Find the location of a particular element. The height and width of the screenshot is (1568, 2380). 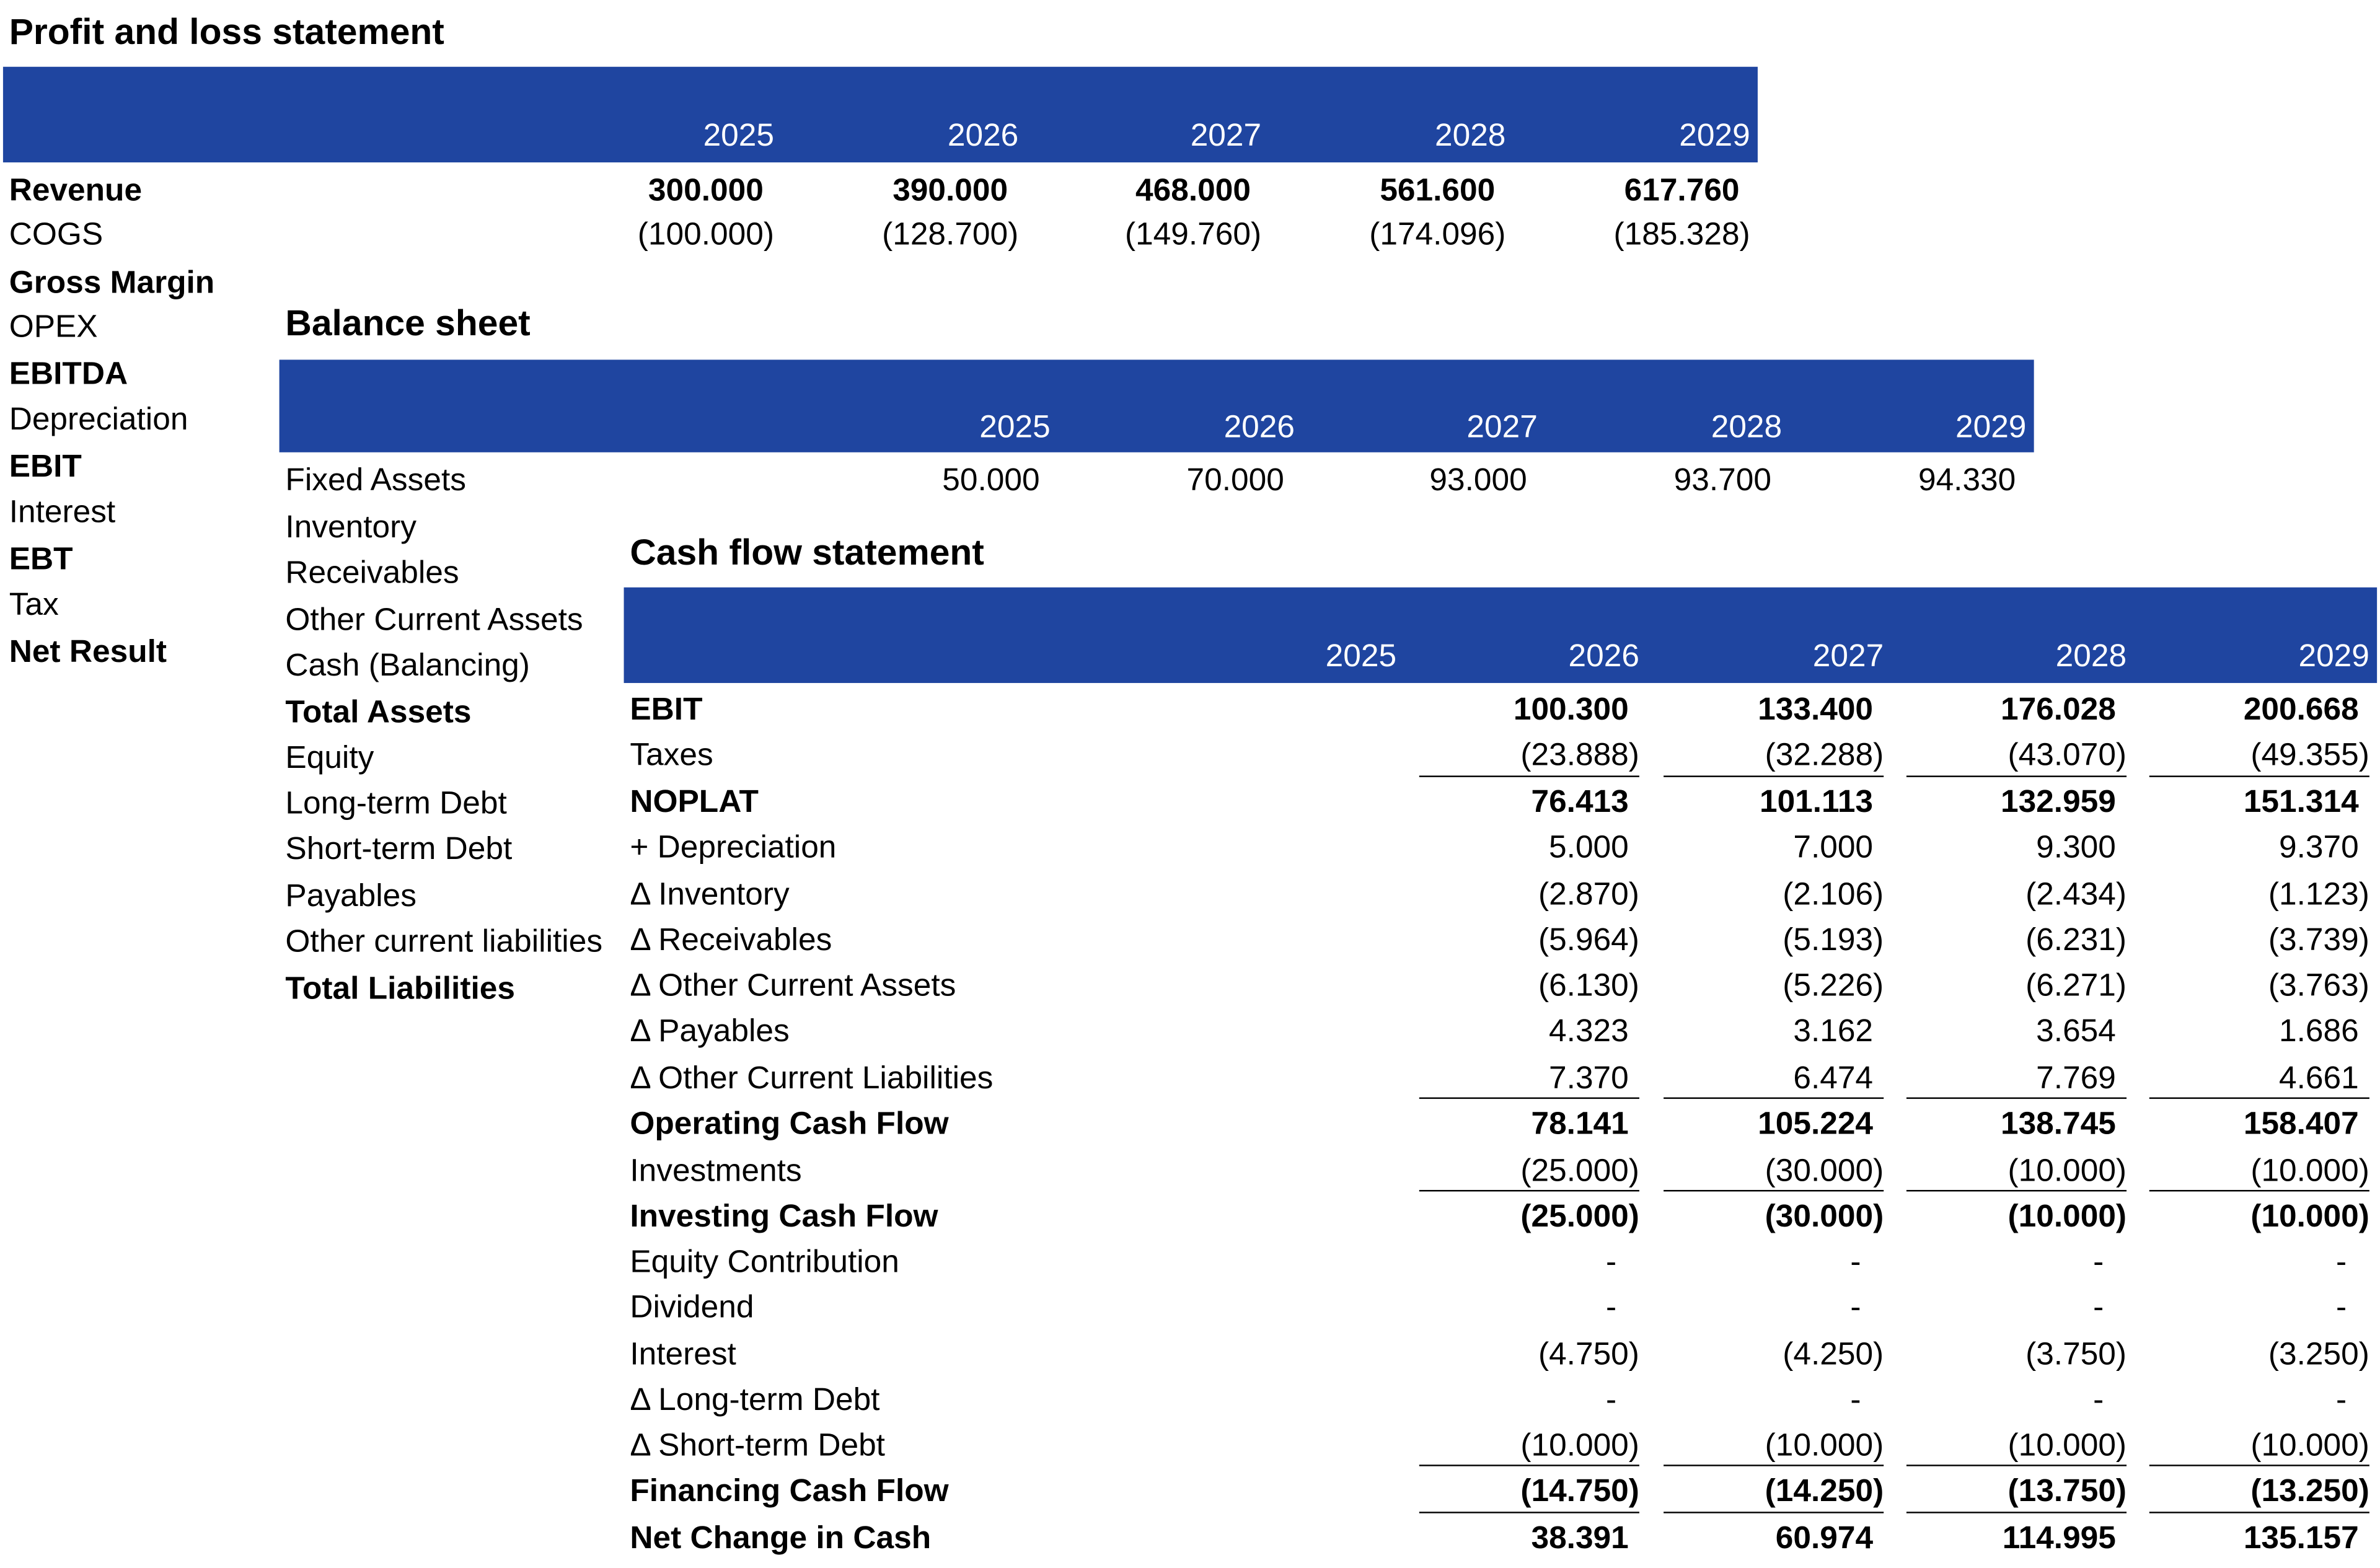

row-label: Short-term Debt is located at coordinates (399, 849).